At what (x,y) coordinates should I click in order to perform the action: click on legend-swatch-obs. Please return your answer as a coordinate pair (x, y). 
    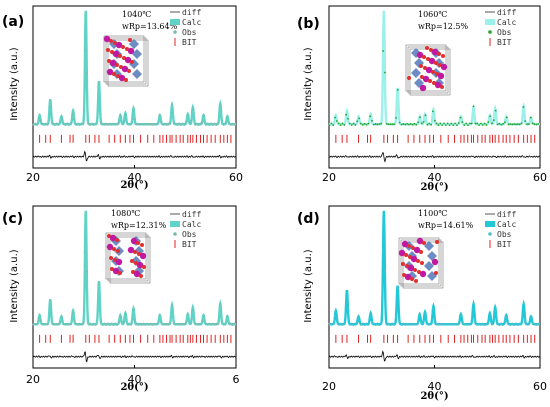
    Looking at the image, I should click on (175, 234).